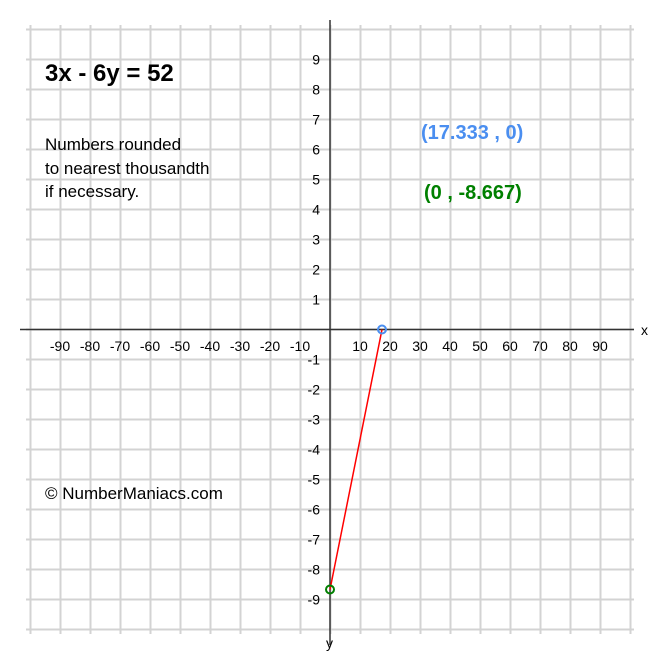 The image size is (660, 660). Describe the element at coordinates (314, 360) in the screenshot. I see `y-tick-label: -1` at that location.